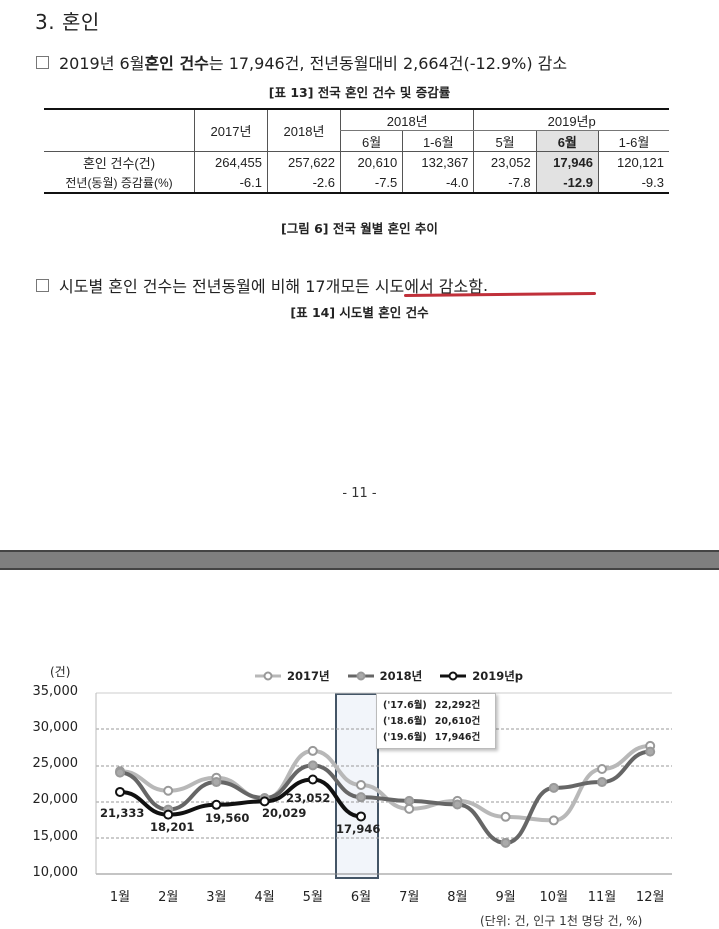 The width and height of the screenshot is (719, 929). I want to click on cell: -4.0, so click(438, 182).